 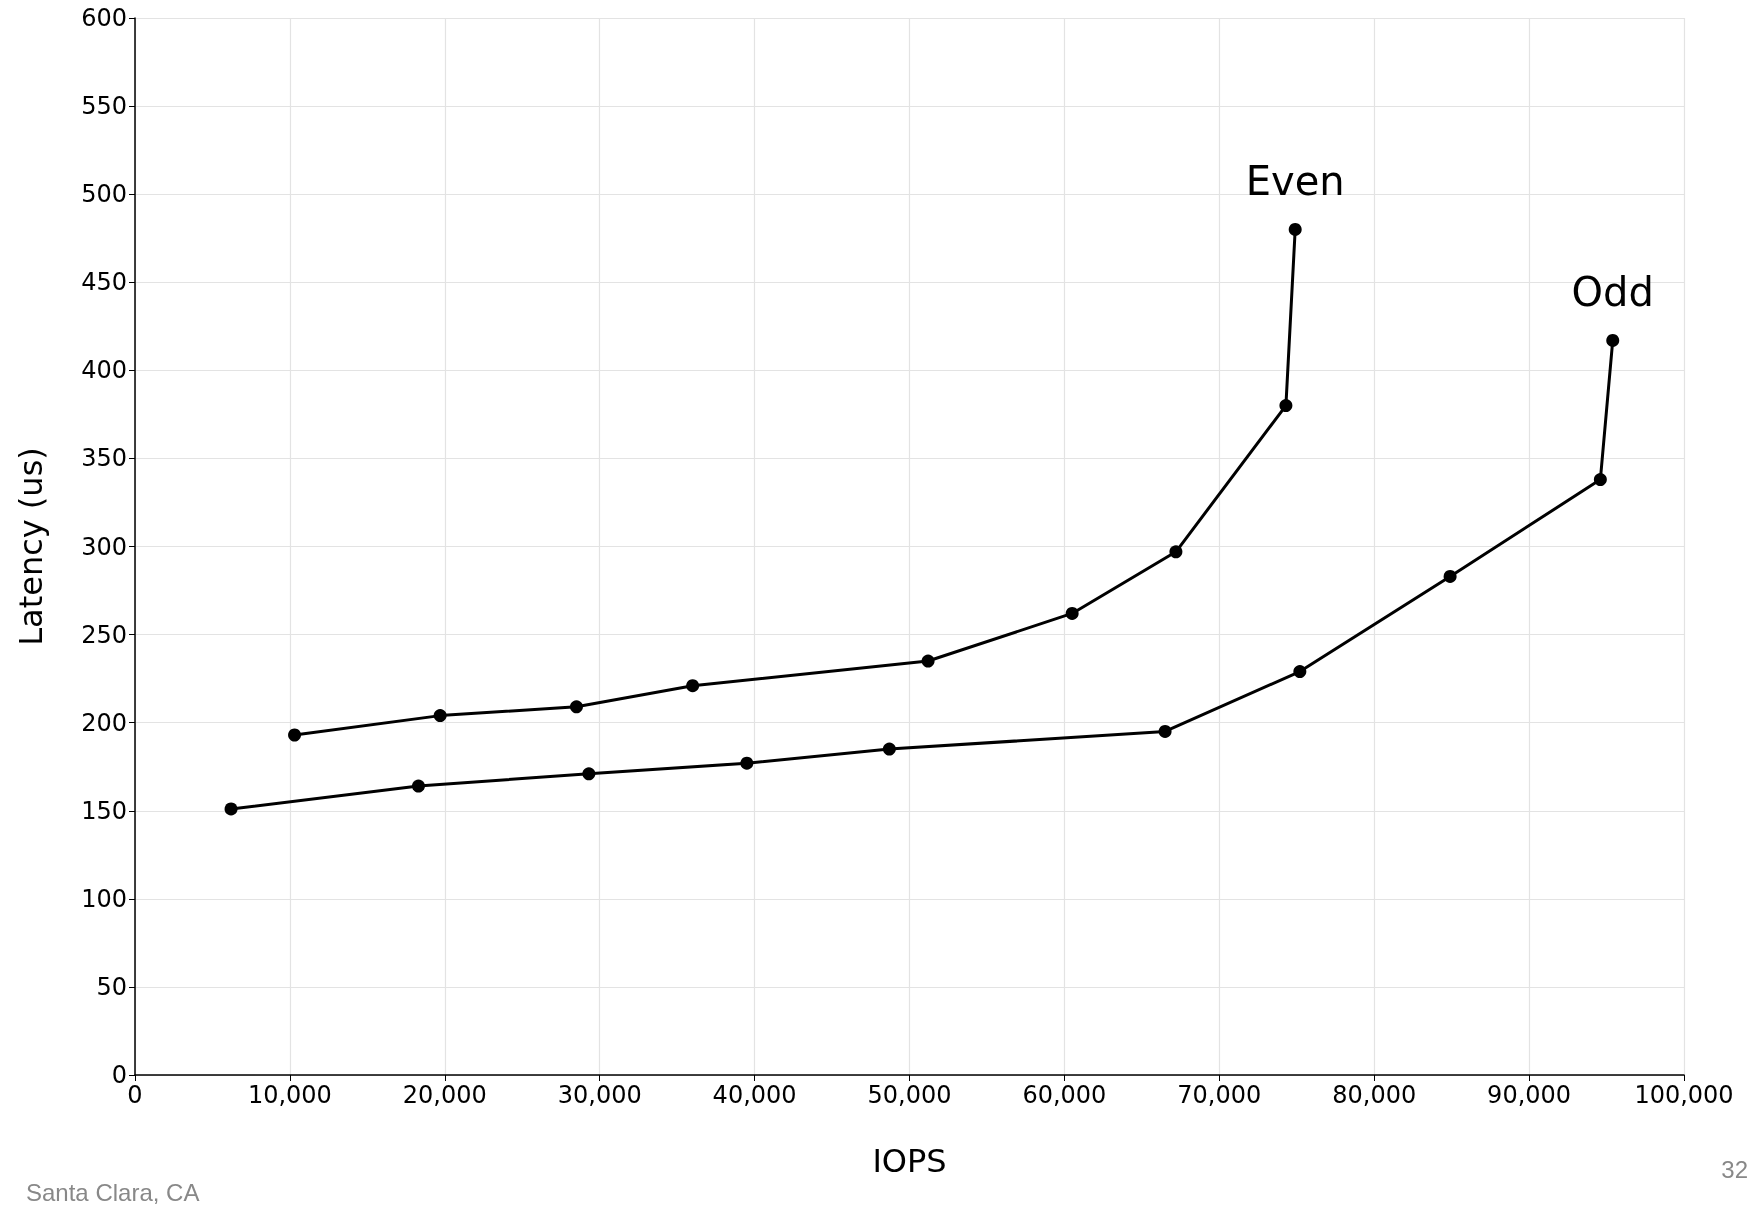 I want to click on series-label: Even, so click(x=1295, y=180).